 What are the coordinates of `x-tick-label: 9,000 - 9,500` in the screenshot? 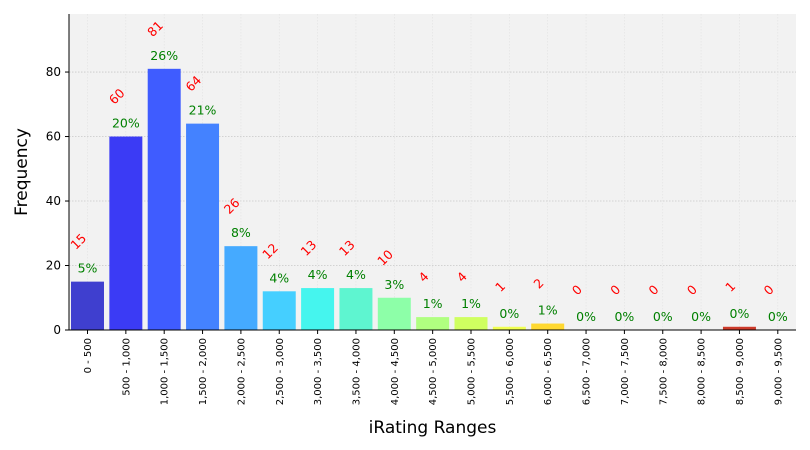 It's located at (778, 371).